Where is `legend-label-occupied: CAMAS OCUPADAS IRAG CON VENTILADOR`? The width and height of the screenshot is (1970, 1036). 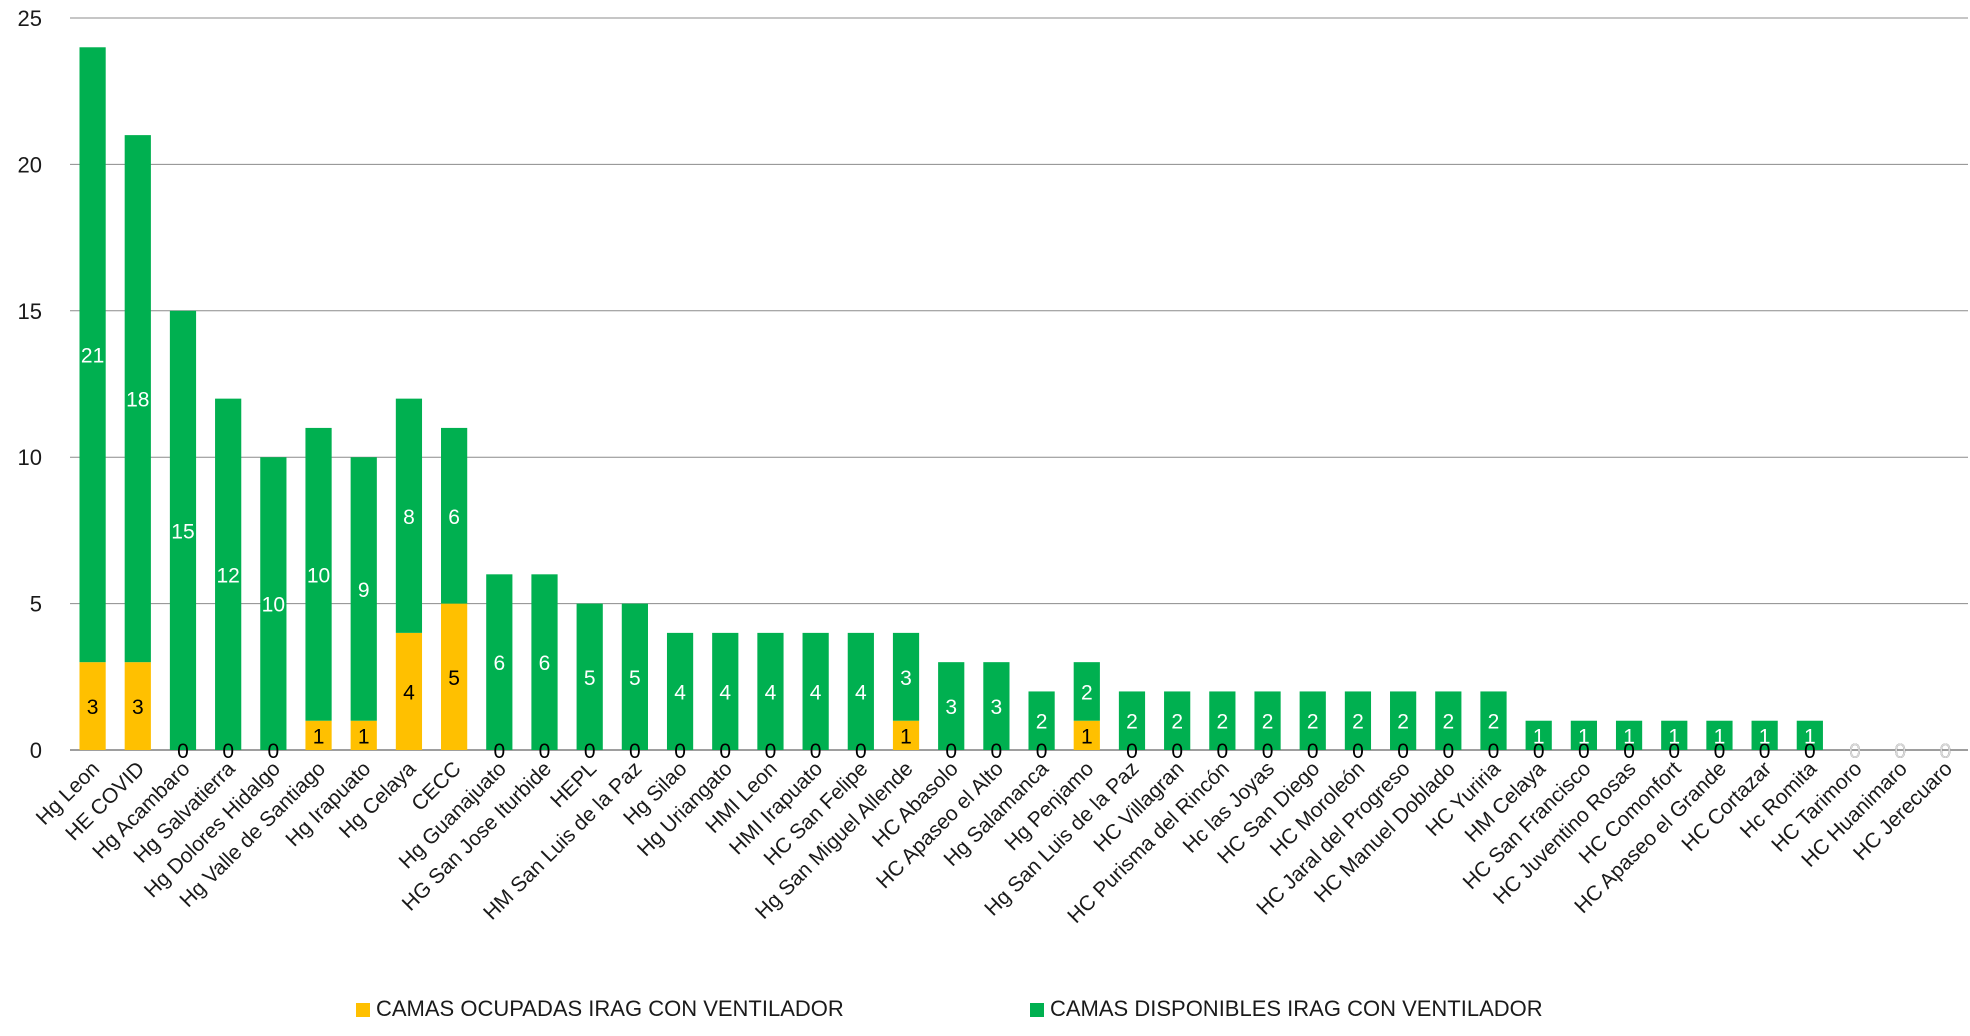 legend-label-occupied: CAMAS OCUPADAS IRAG CON VENTILADOR is located at coordinates (610, 1008).